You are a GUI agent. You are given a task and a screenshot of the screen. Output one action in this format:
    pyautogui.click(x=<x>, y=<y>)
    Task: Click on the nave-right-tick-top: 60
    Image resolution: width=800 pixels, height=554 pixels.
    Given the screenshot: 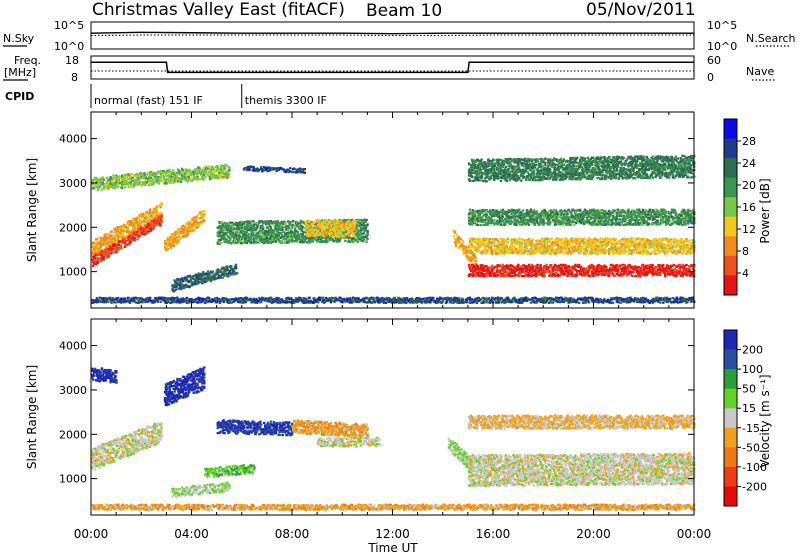 What is the action you would take?
    pyautogui.click(x=714, y=60)
    